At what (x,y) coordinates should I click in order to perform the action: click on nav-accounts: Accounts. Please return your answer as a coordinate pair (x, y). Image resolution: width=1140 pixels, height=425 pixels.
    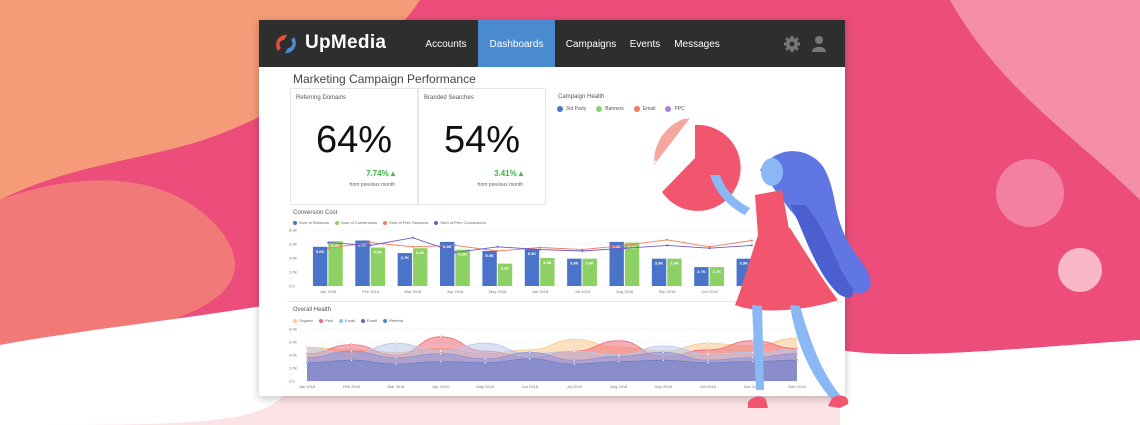
    Looking at the image, I should click on (446, 44).